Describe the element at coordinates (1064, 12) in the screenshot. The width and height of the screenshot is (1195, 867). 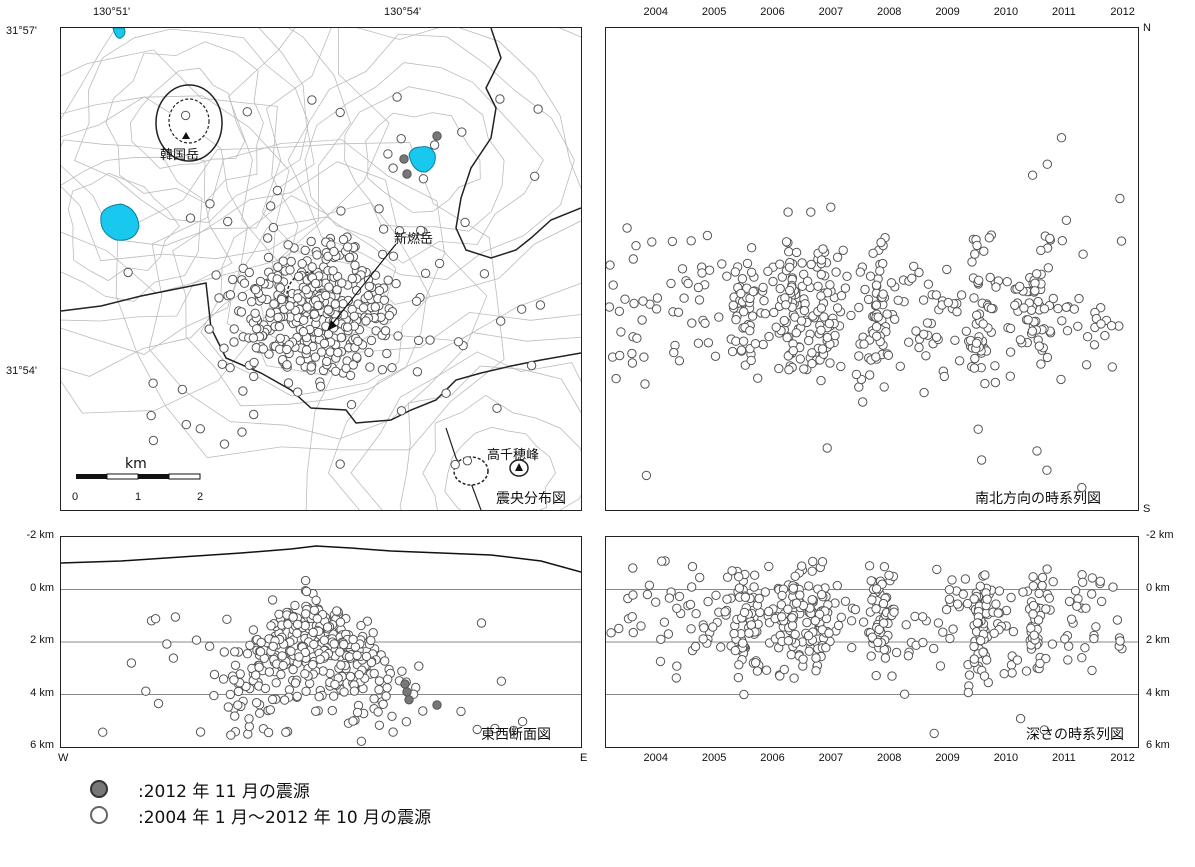
I see `year-tick-label: 2011` at that location.